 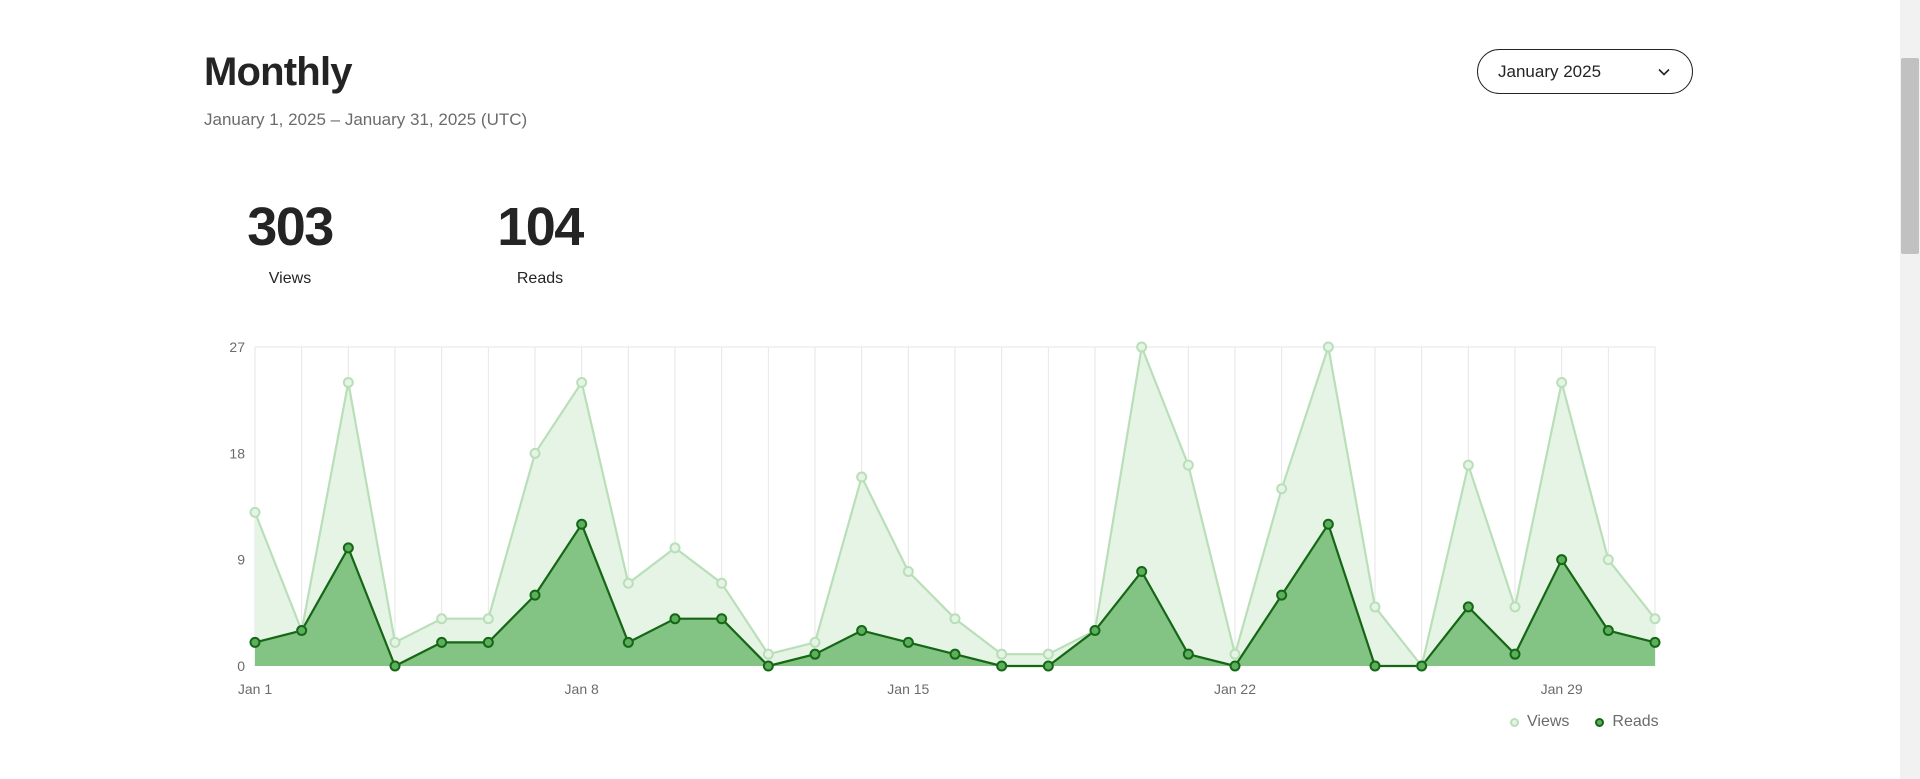 I want to click on stat-reads: 104 Reads, so click(x=540, y=244).